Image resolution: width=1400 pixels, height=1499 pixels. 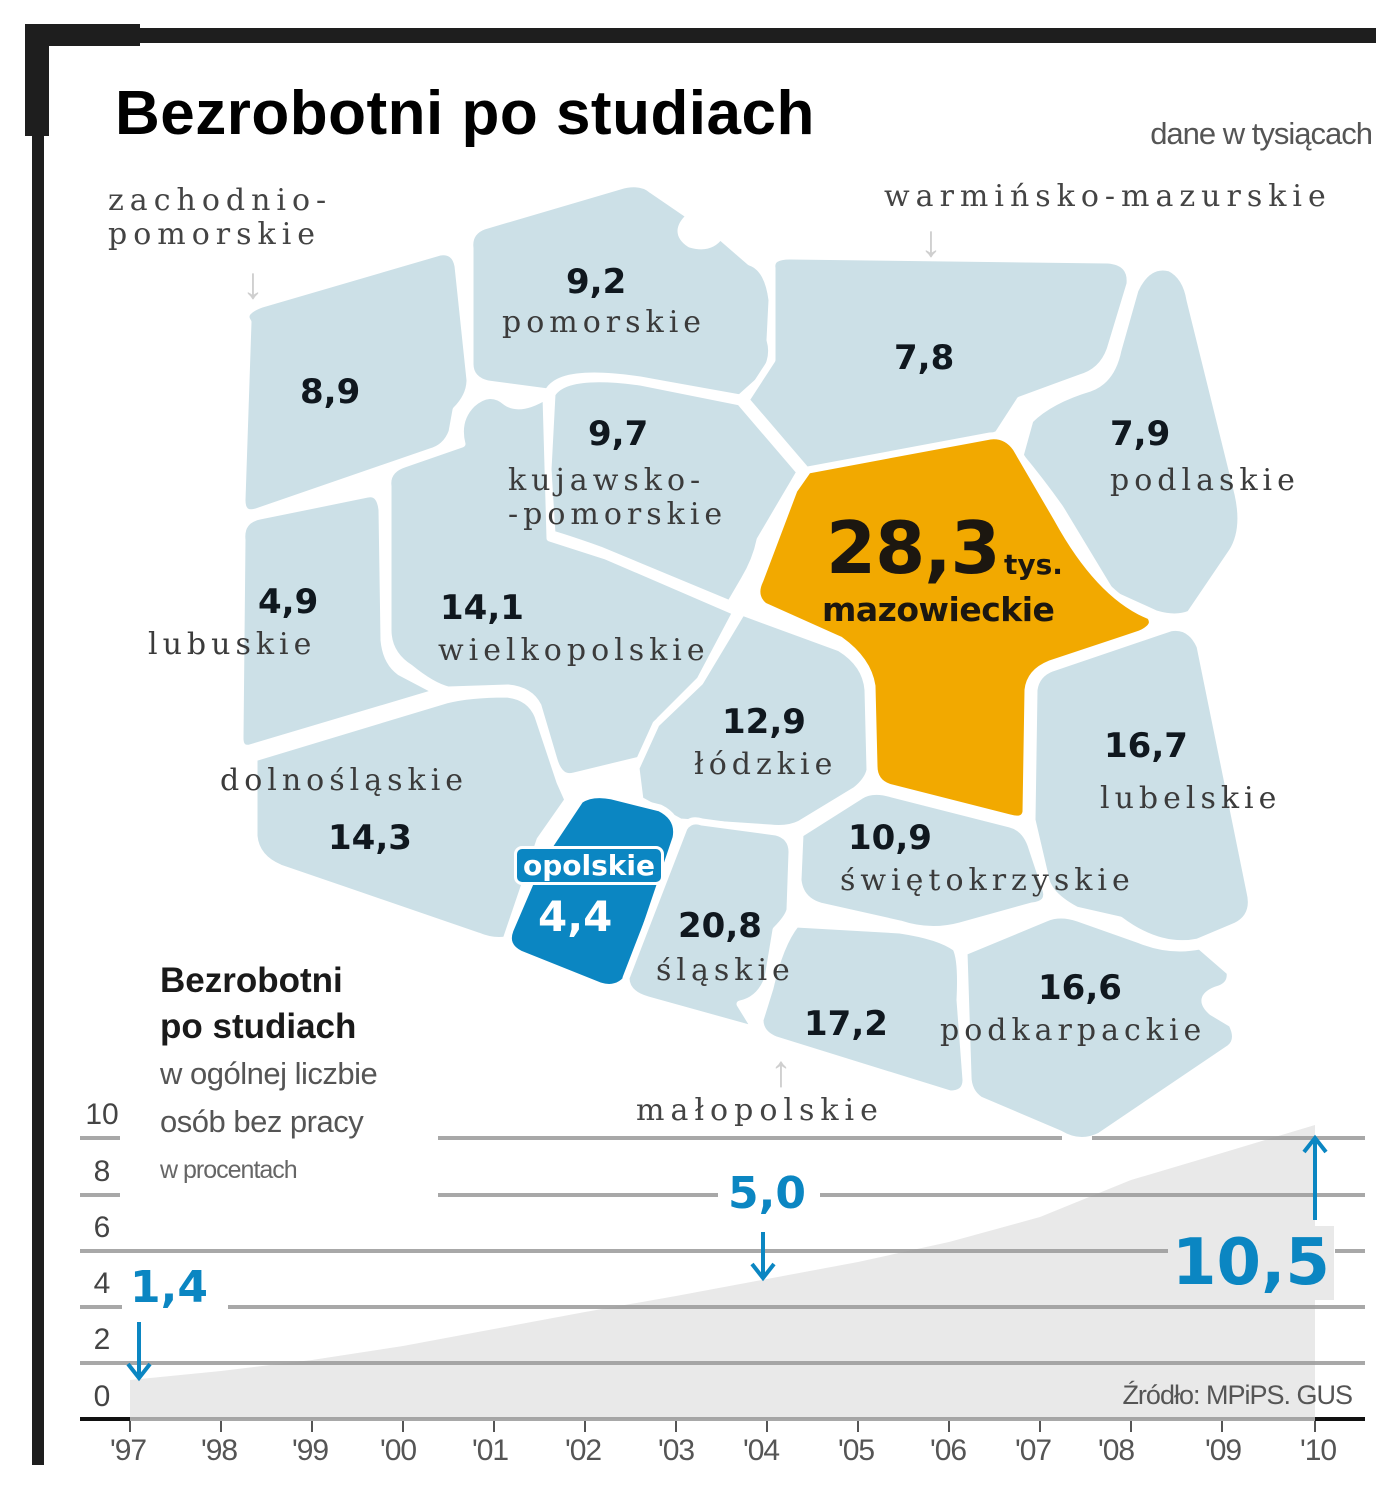 I want to click on y-tick: 10, so click(x=102, y=1114).